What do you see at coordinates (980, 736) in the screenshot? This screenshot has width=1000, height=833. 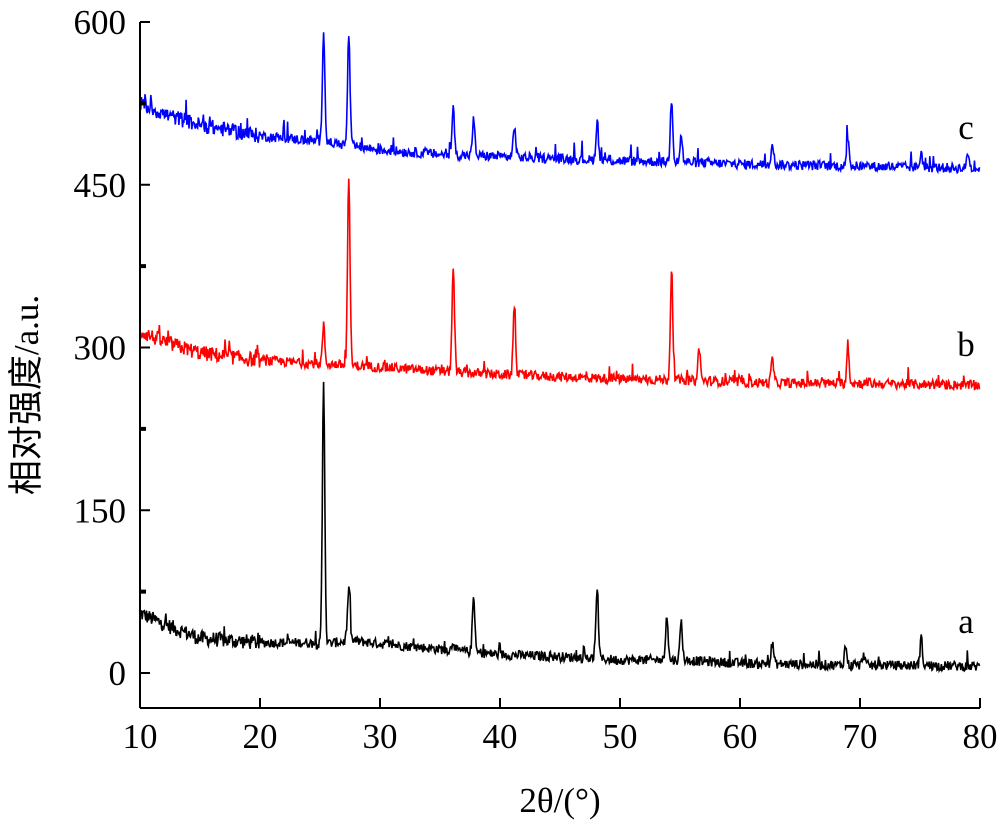 I see `x-tick-label: 80` at bounding box center [980, 736].